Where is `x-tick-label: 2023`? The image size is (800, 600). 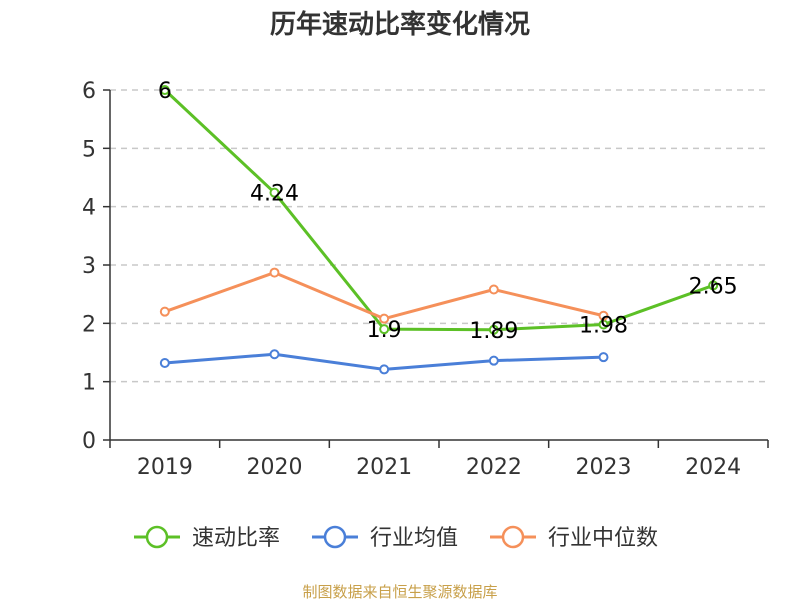
x-tick-label: 2023 is located at coordinates (604, 467).